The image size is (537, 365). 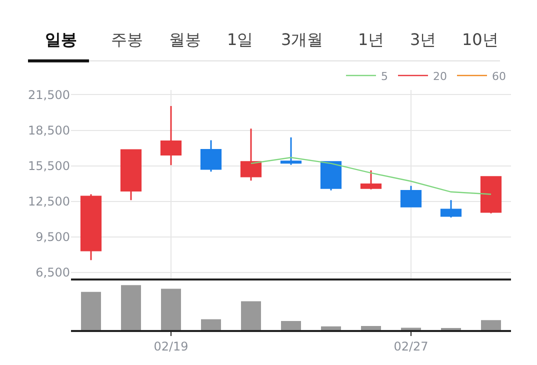 What do you see at coordinates (49, 95) in the screenshot?
I see `y-tick-label: 21,500` at bounding box center [49, 95].